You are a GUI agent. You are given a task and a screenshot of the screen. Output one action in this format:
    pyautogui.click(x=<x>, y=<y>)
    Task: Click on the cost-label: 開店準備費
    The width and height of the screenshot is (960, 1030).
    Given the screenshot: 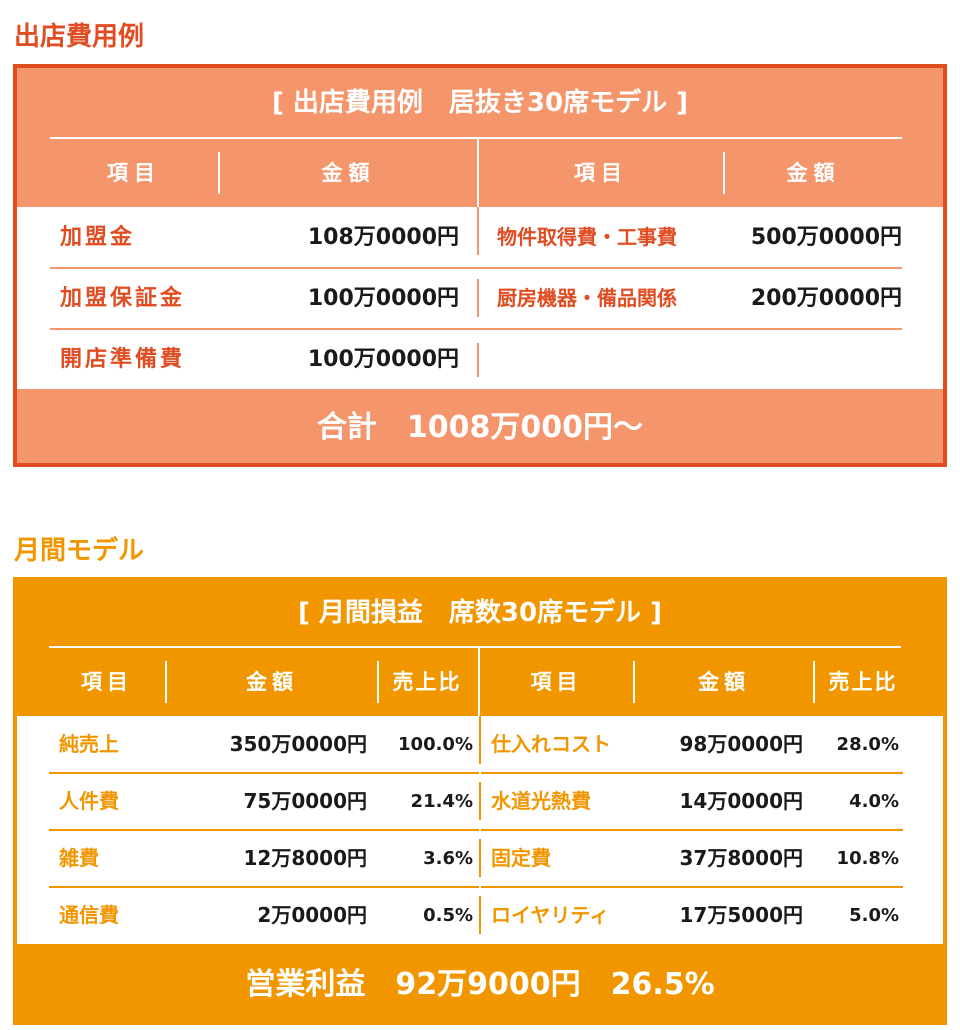 What is the action you would take?
    pyautogui.click(x=123, y=359)
    